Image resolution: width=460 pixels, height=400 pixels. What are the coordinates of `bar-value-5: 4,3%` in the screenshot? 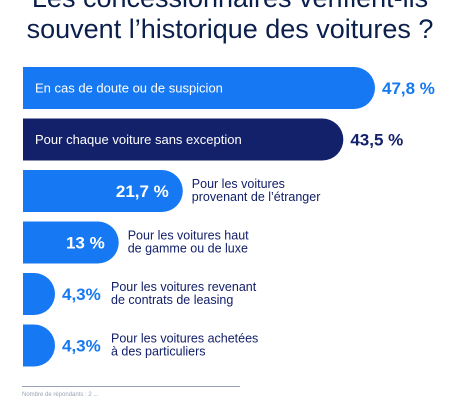 It's located at (81, 294).